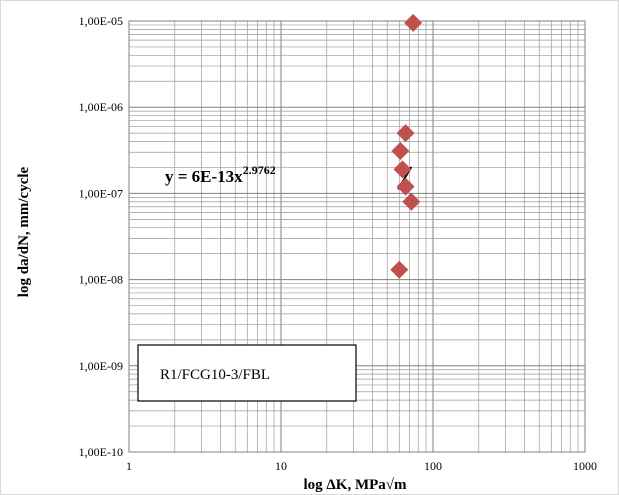 This screenshot has width=619, height=495. I want to click on data-points, so click(406, 146).